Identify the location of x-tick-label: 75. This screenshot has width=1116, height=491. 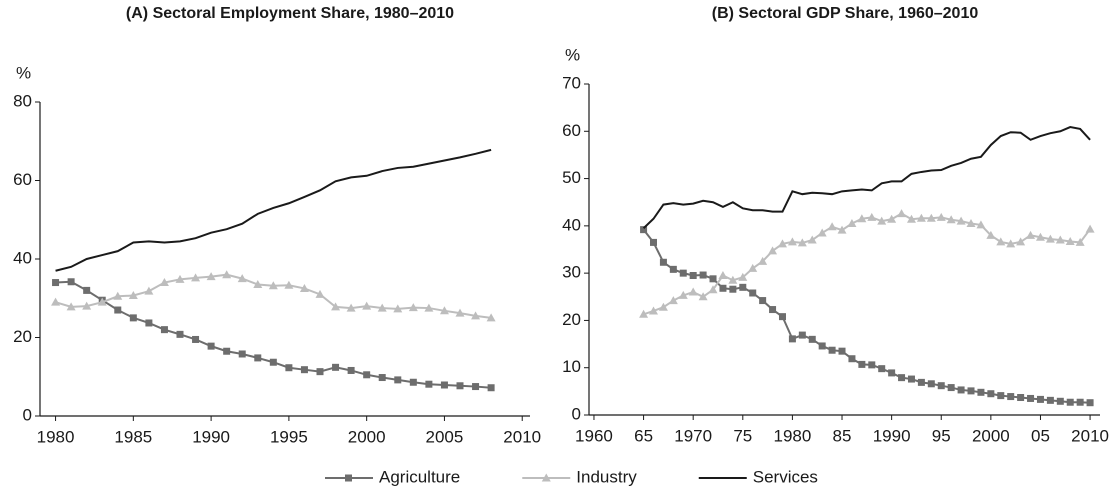
(742, 435).